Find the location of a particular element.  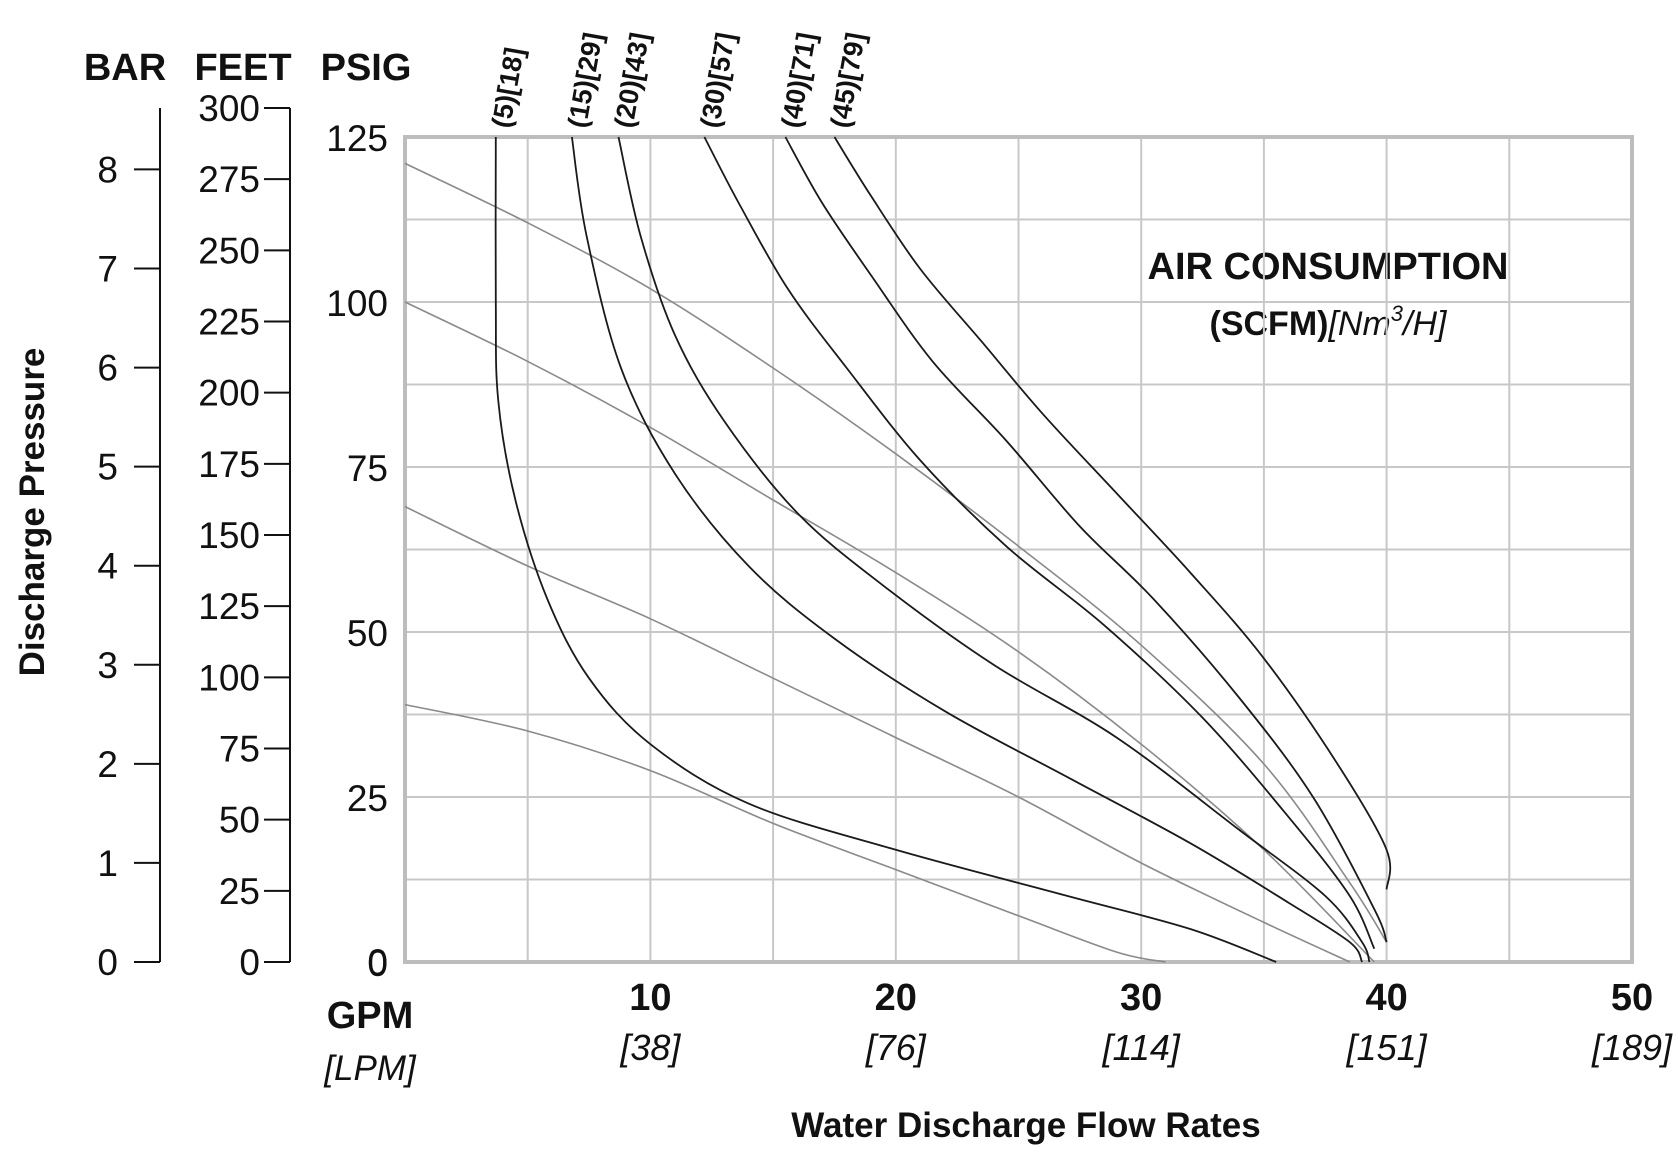

x-tick-label-gpm: 10 is located at coordinates (650, 998).